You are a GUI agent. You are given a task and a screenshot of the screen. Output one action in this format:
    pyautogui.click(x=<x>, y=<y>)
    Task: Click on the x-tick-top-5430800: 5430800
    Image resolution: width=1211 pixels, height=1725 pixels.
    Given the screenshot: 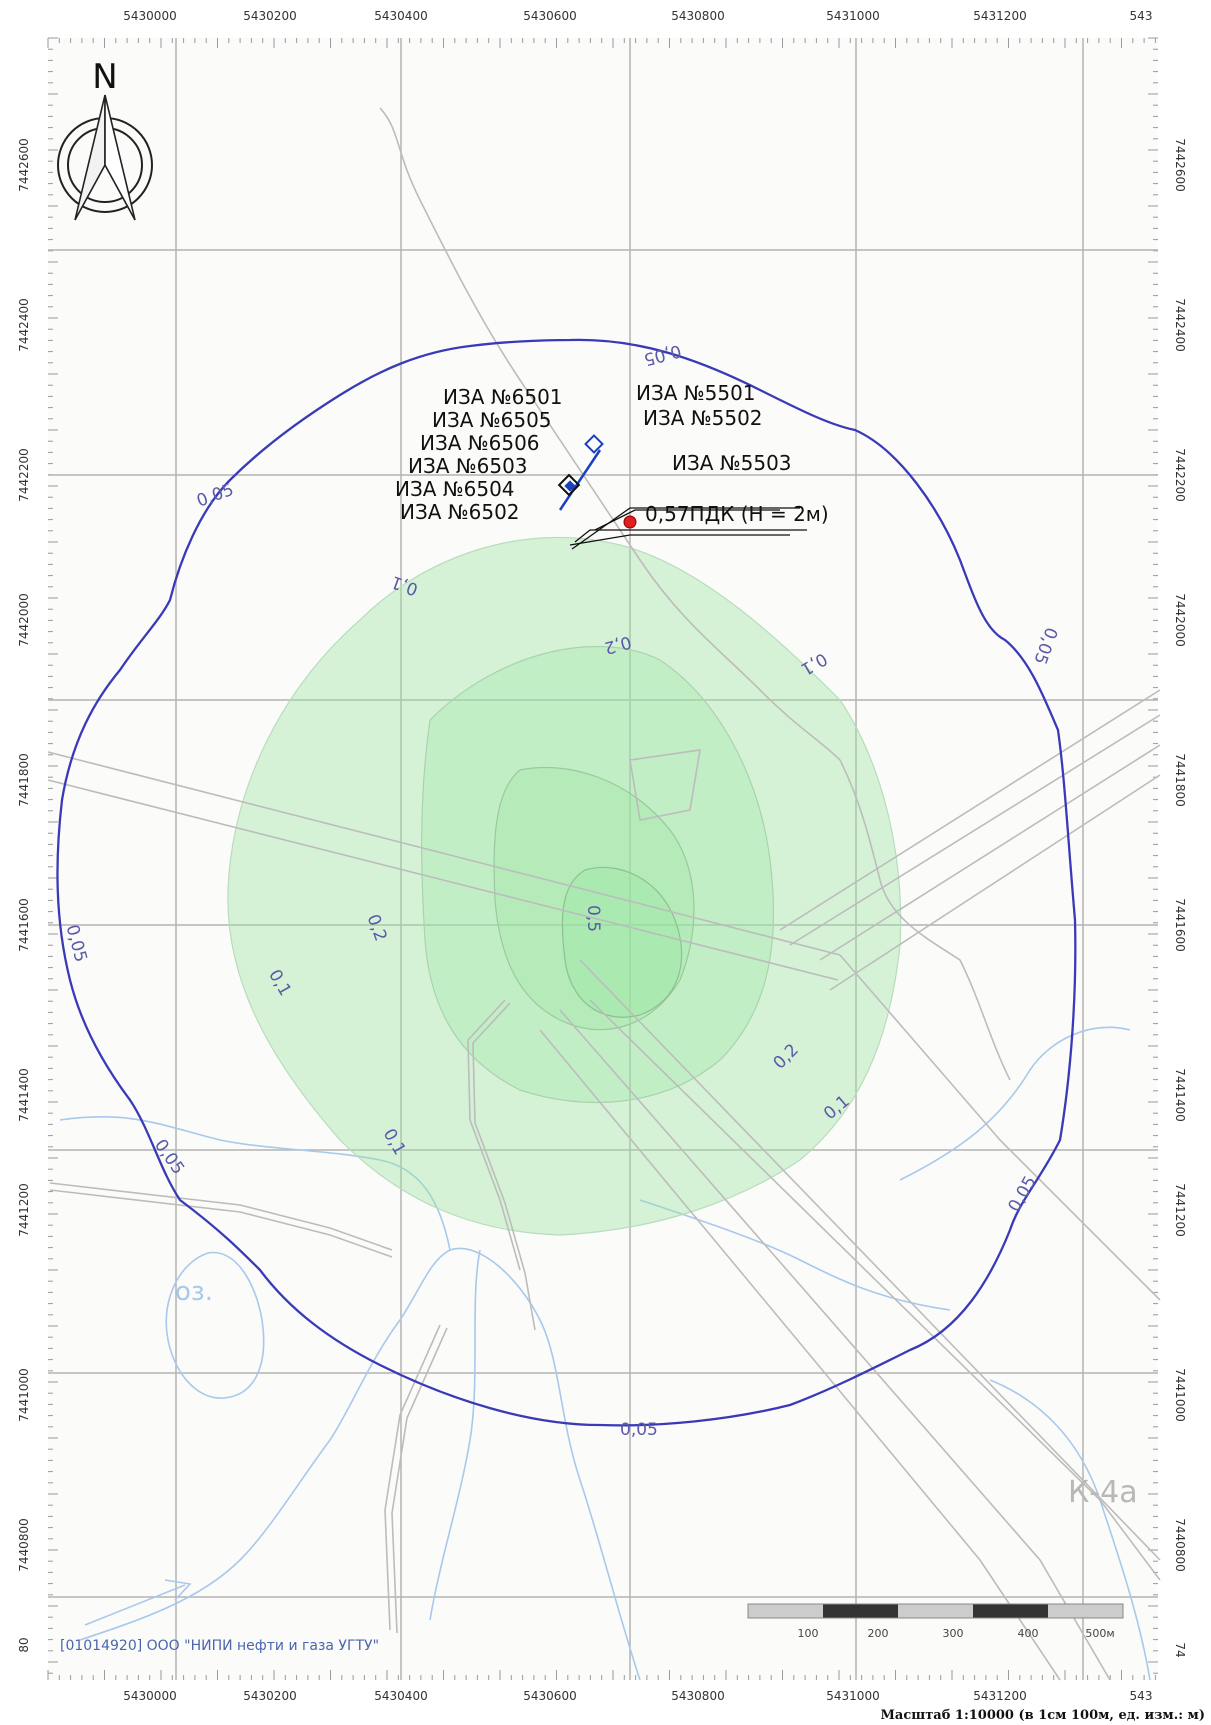 What is the action you would take?
    pyautogui.click(x=697, y=16)
    